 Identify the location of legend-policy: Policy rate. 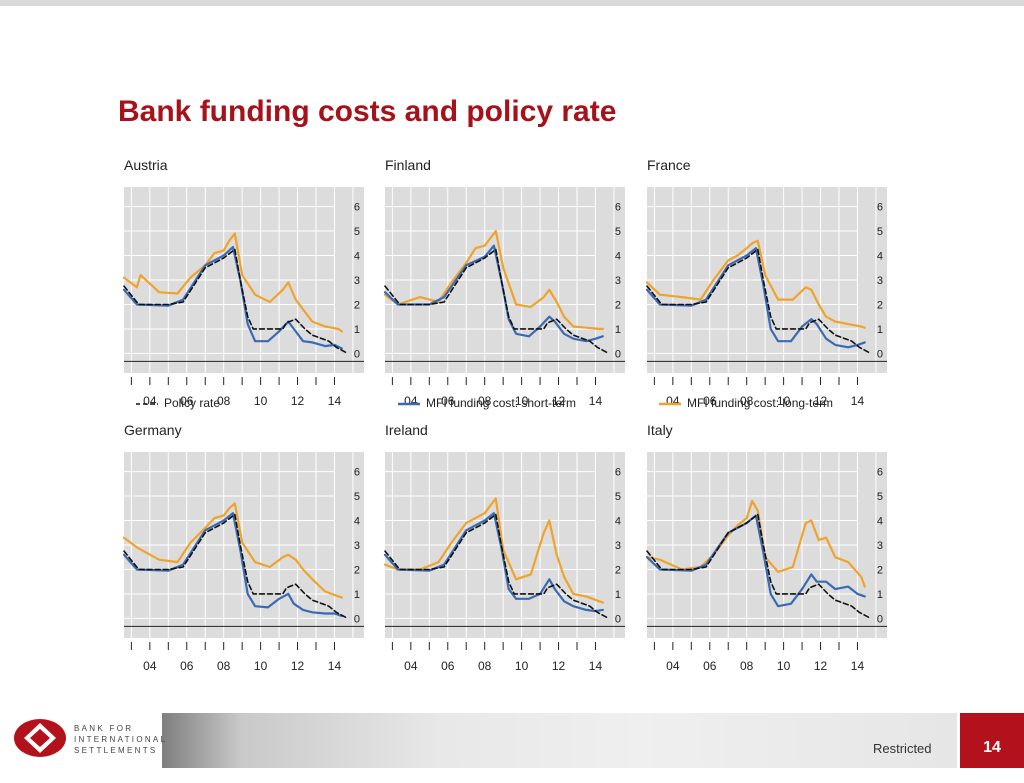
(178, 403).